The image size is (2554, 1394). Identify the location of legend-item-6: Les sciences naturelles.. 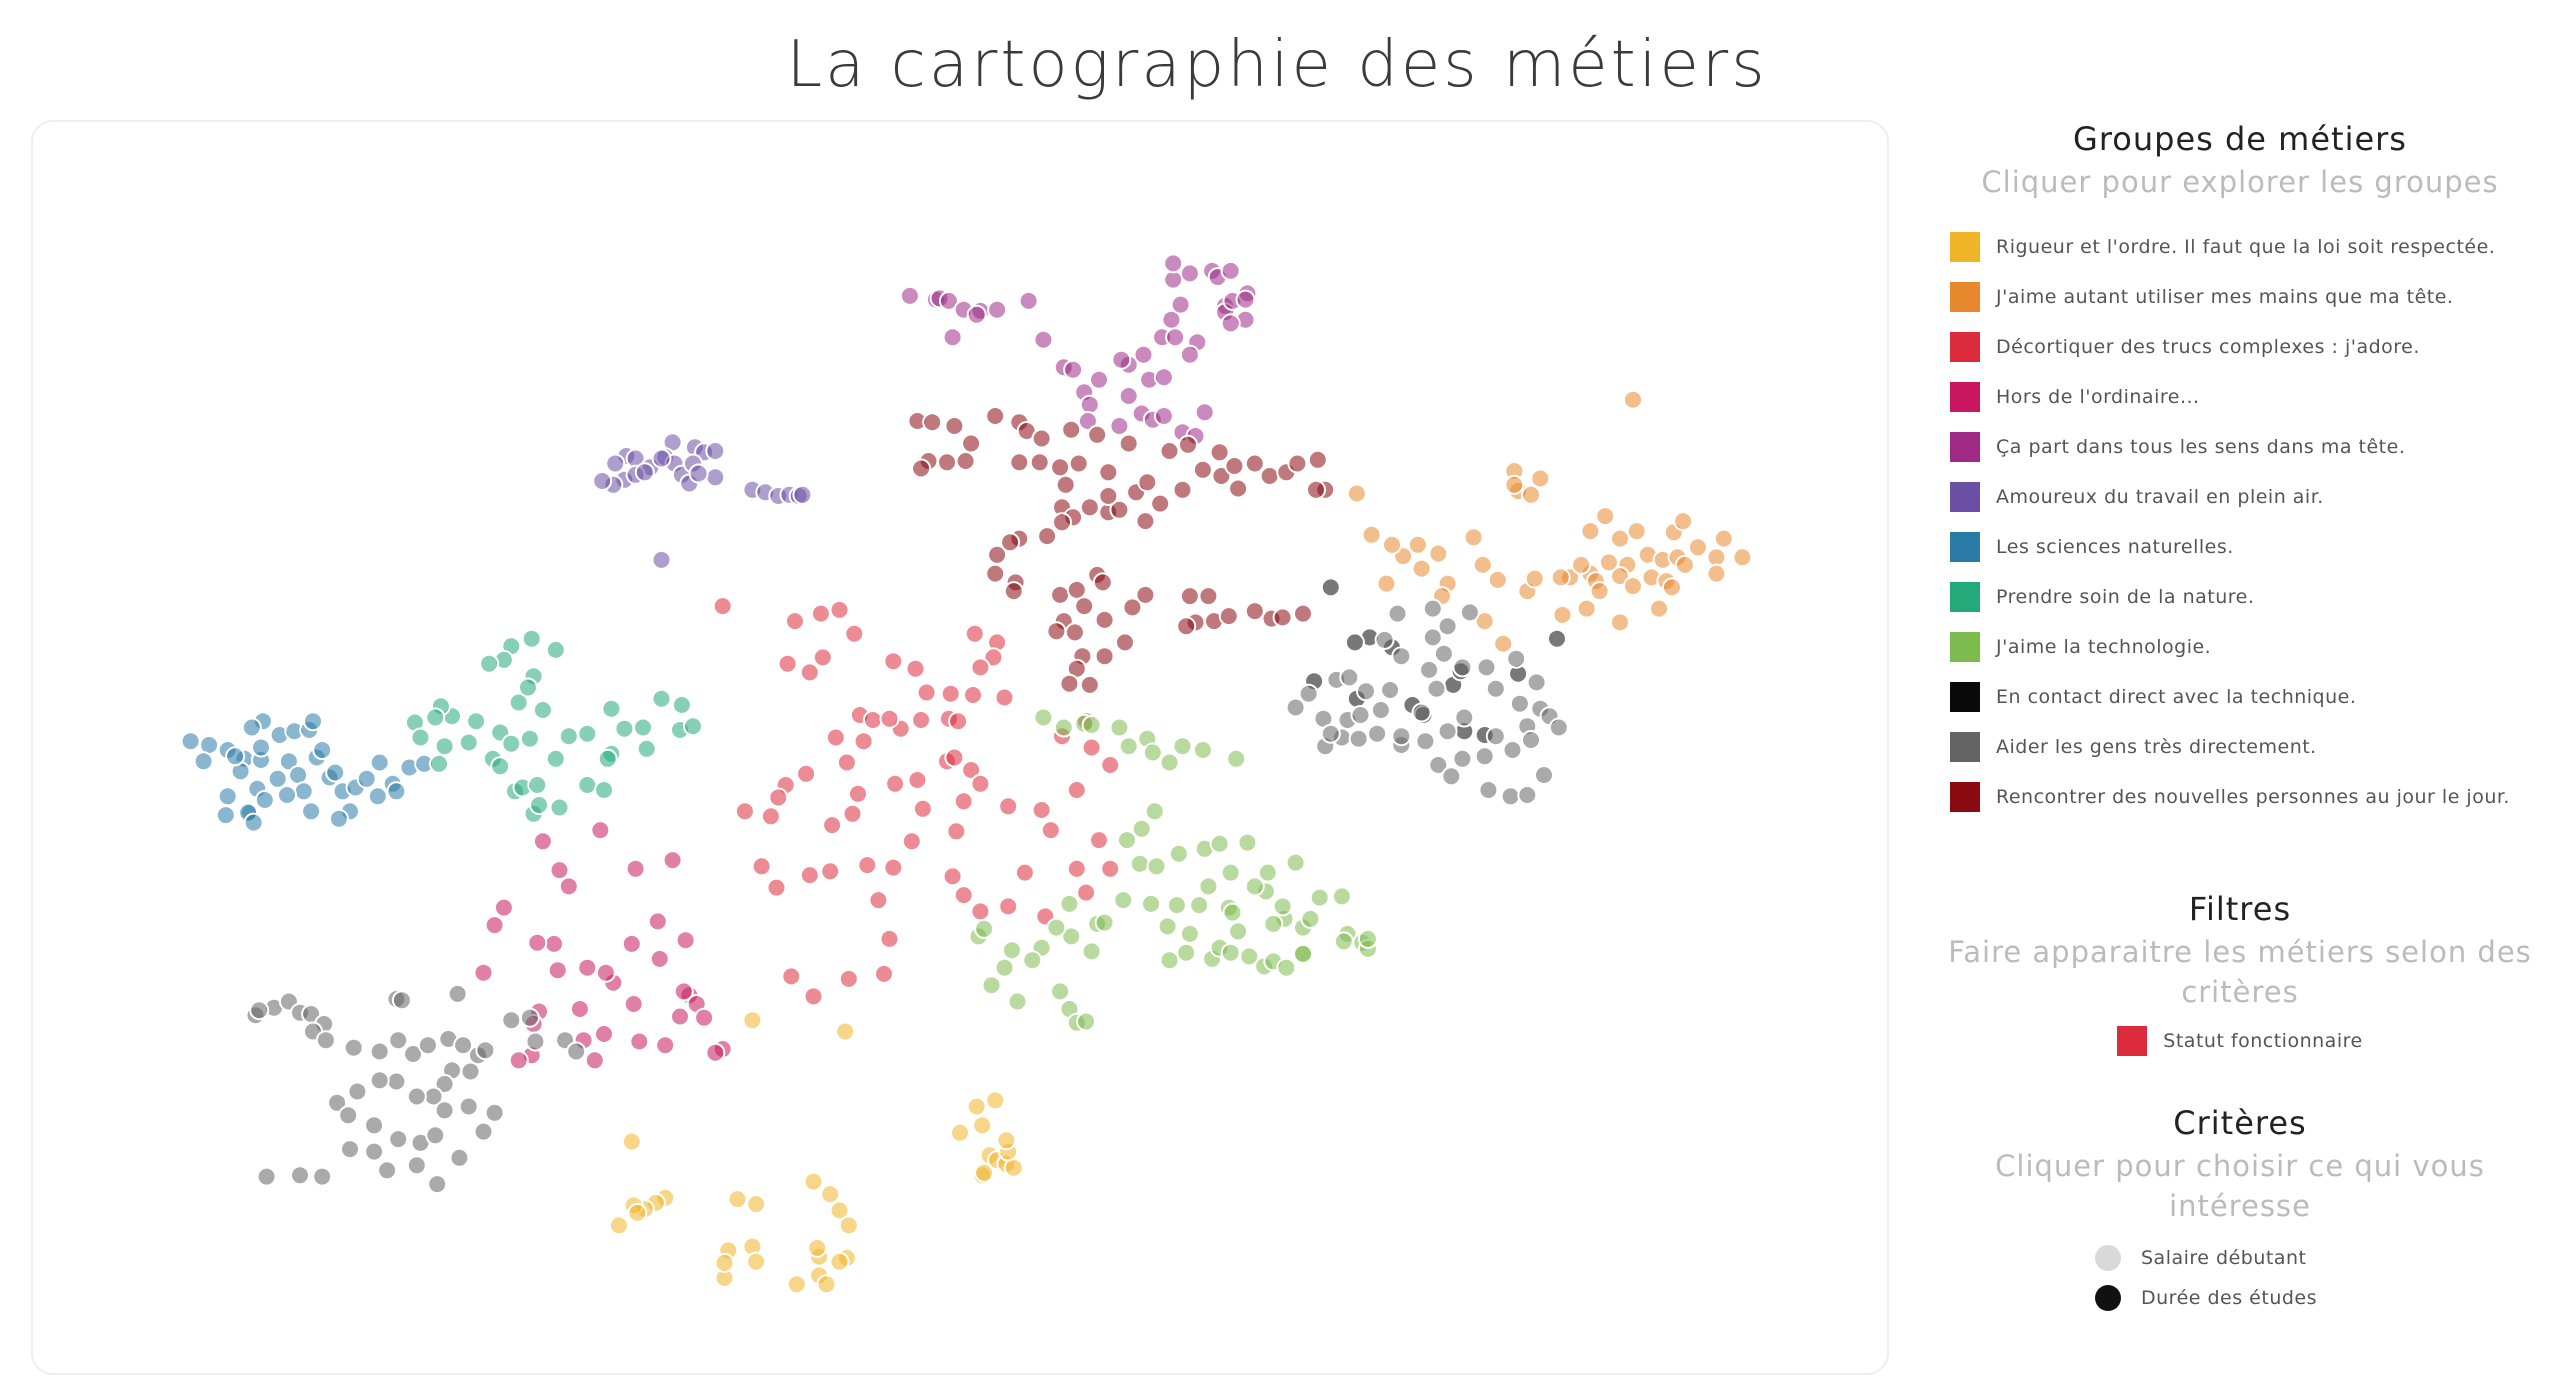
(2250, 547).